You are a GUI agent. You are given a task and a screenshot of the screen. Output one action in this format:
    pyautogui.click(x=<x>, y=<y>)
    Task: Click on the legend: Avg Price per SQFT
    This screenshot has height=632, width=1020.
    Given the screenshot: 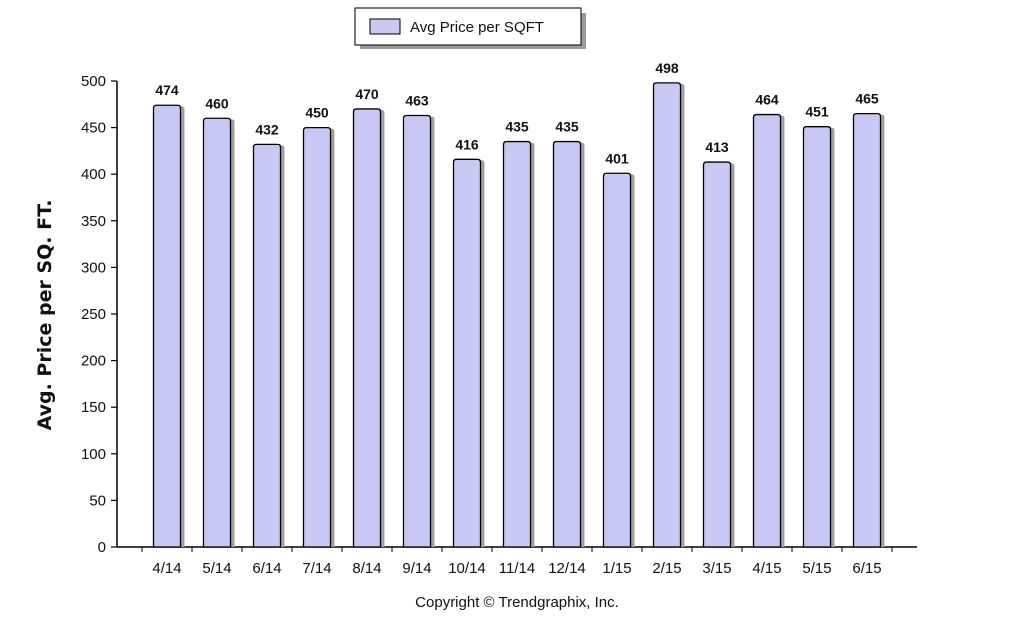 What is the action you would take?
    pyautogui.click(x=470, y=28)
    